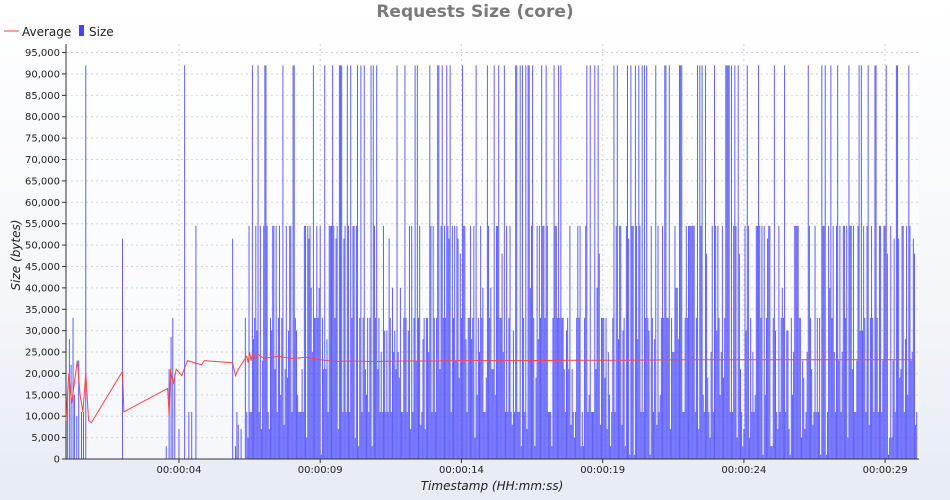 The width and height of the screenshot is (950, 500). I want to click on chart-title: Requests Size (core), so click(474, 12).